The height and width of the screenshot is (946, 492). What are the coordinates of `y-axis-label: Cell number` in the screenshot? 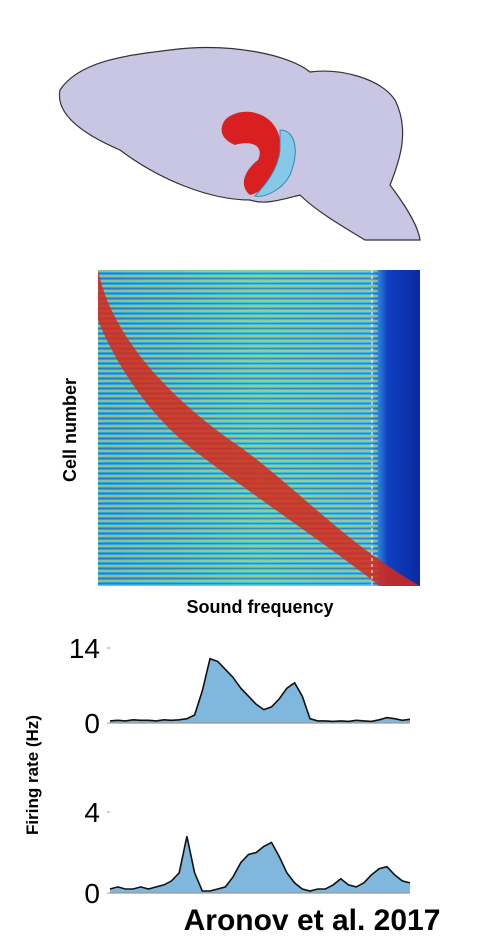 It's located at (70, 430).